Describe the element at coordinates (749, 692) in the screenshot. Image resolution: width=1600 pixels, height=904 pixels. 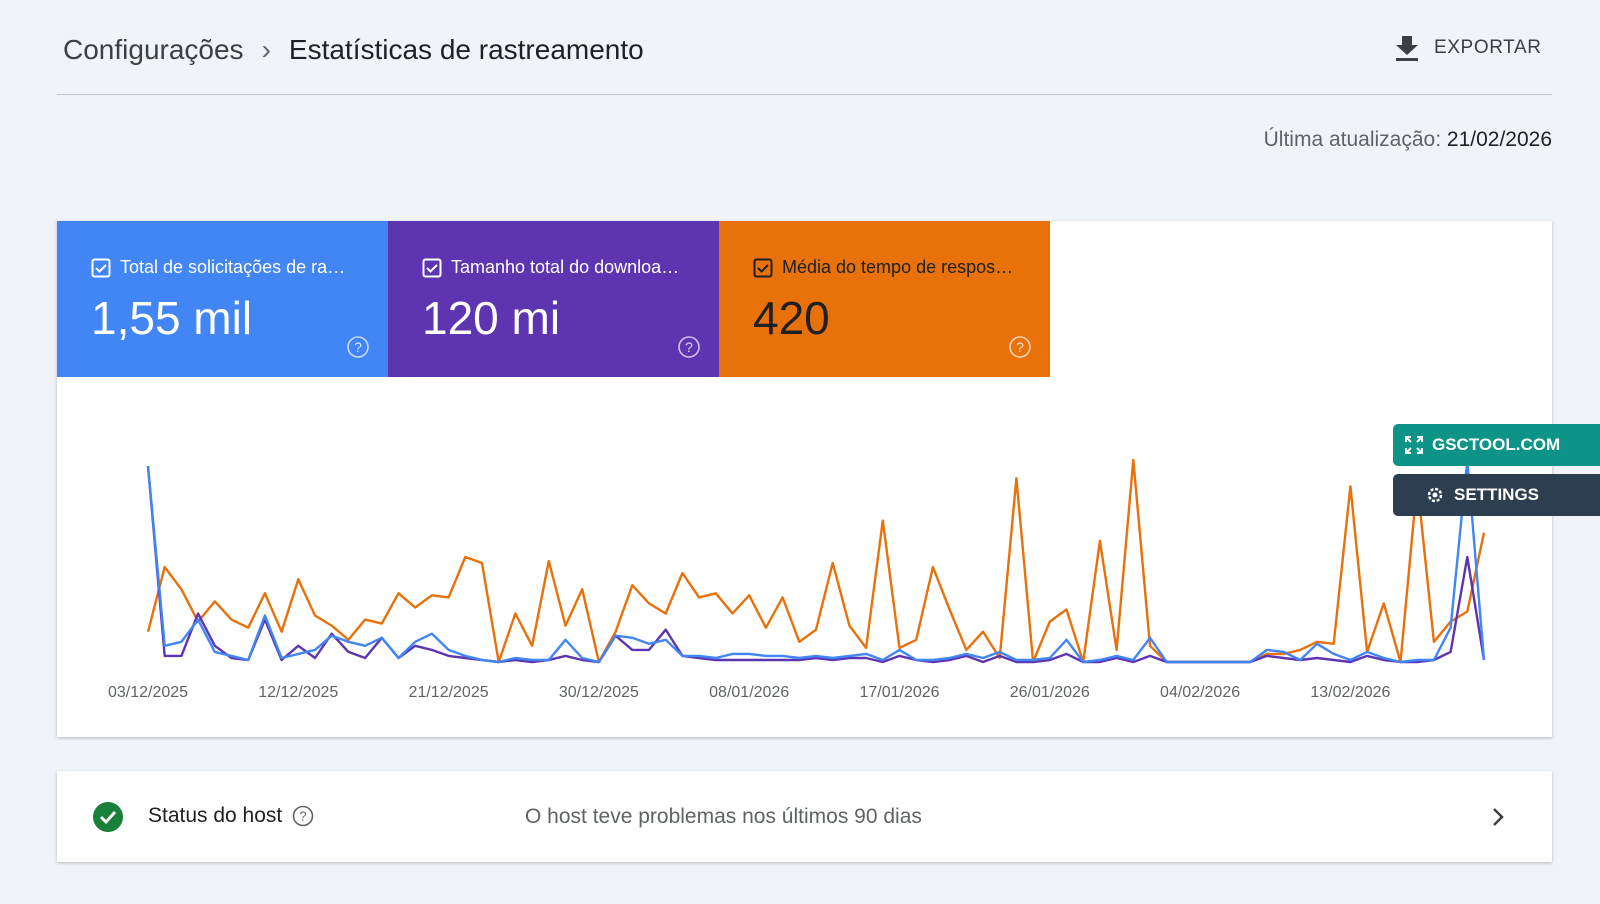
I see `x-tick-label: 08/01/2026` at that location.